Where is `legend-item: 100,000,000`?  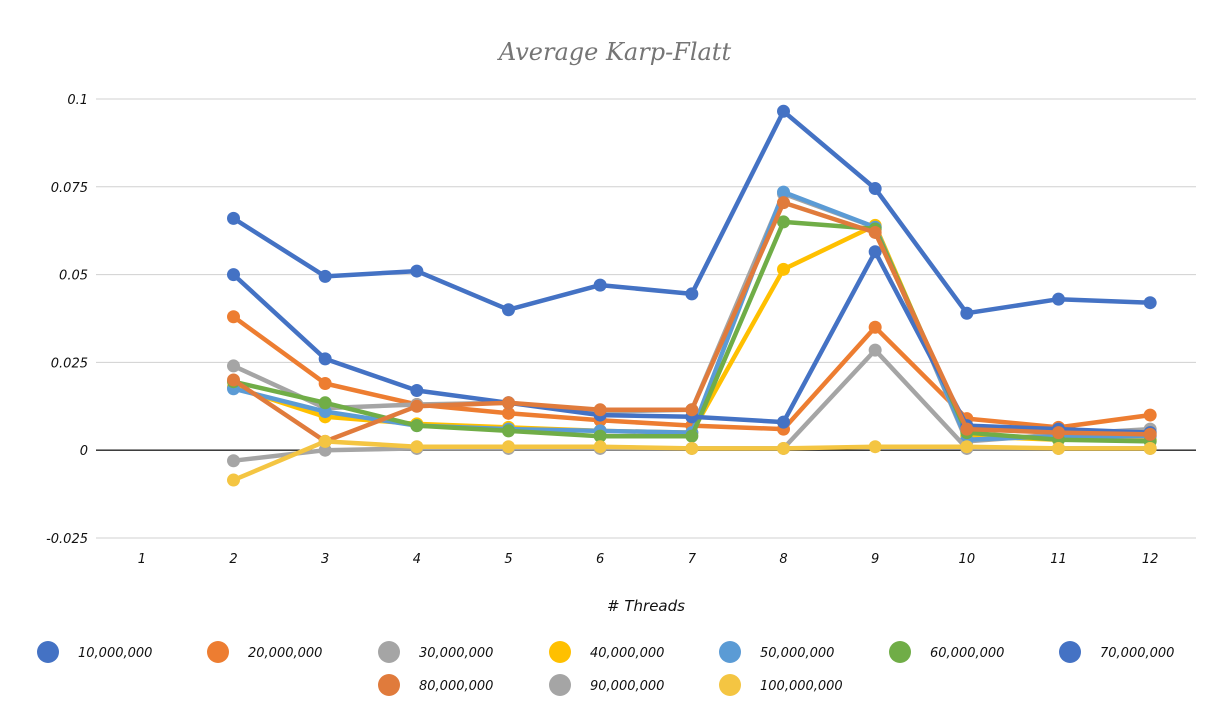 legend-item: 100,000,000 is located at coordinates (781, 685).